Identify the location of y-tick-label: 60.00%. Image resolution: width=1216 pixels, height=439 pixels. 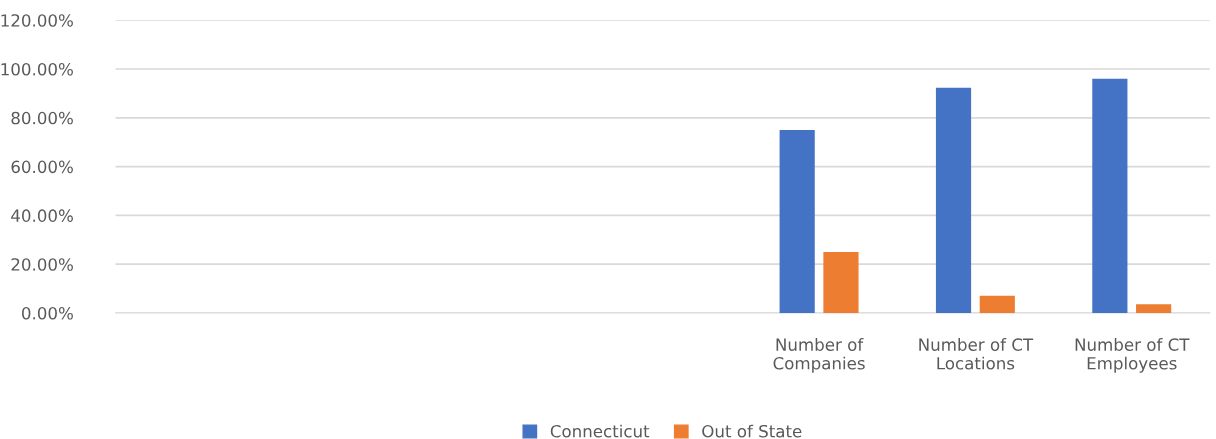
(42, 167).